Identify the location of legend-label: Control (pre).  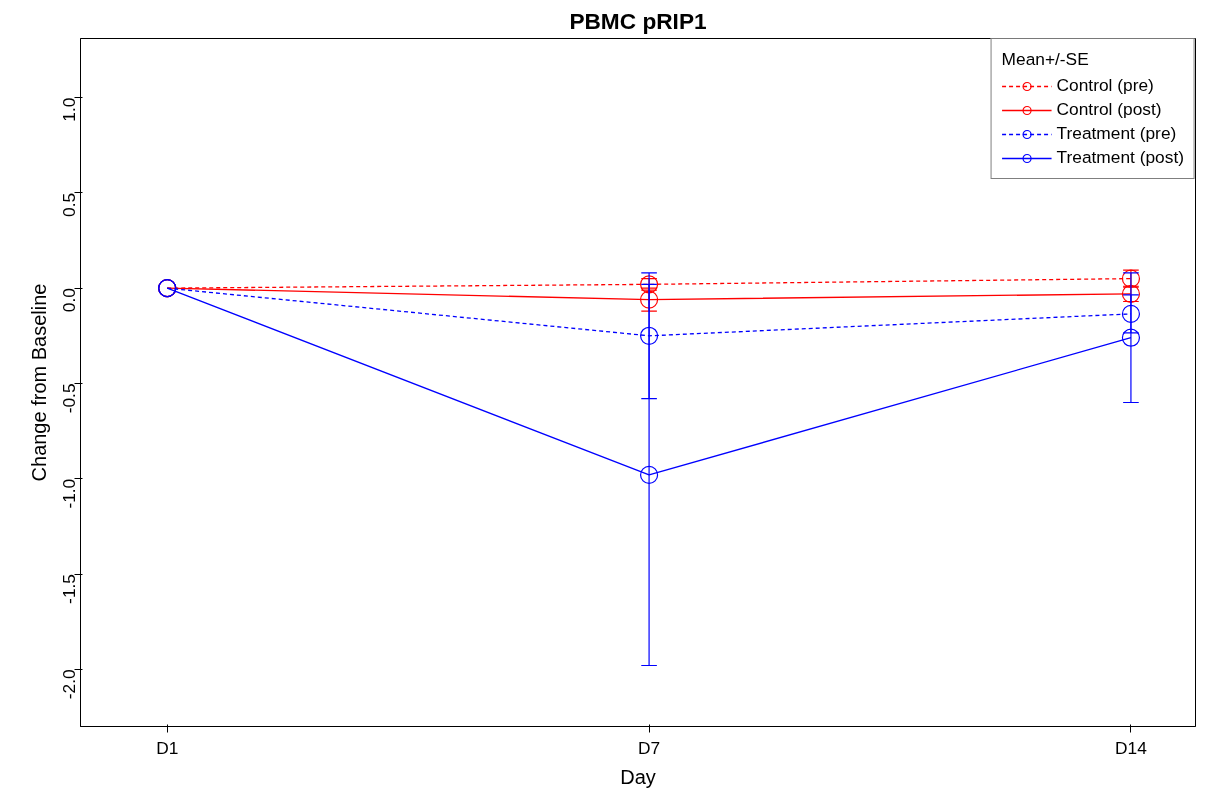
(1105, 85).